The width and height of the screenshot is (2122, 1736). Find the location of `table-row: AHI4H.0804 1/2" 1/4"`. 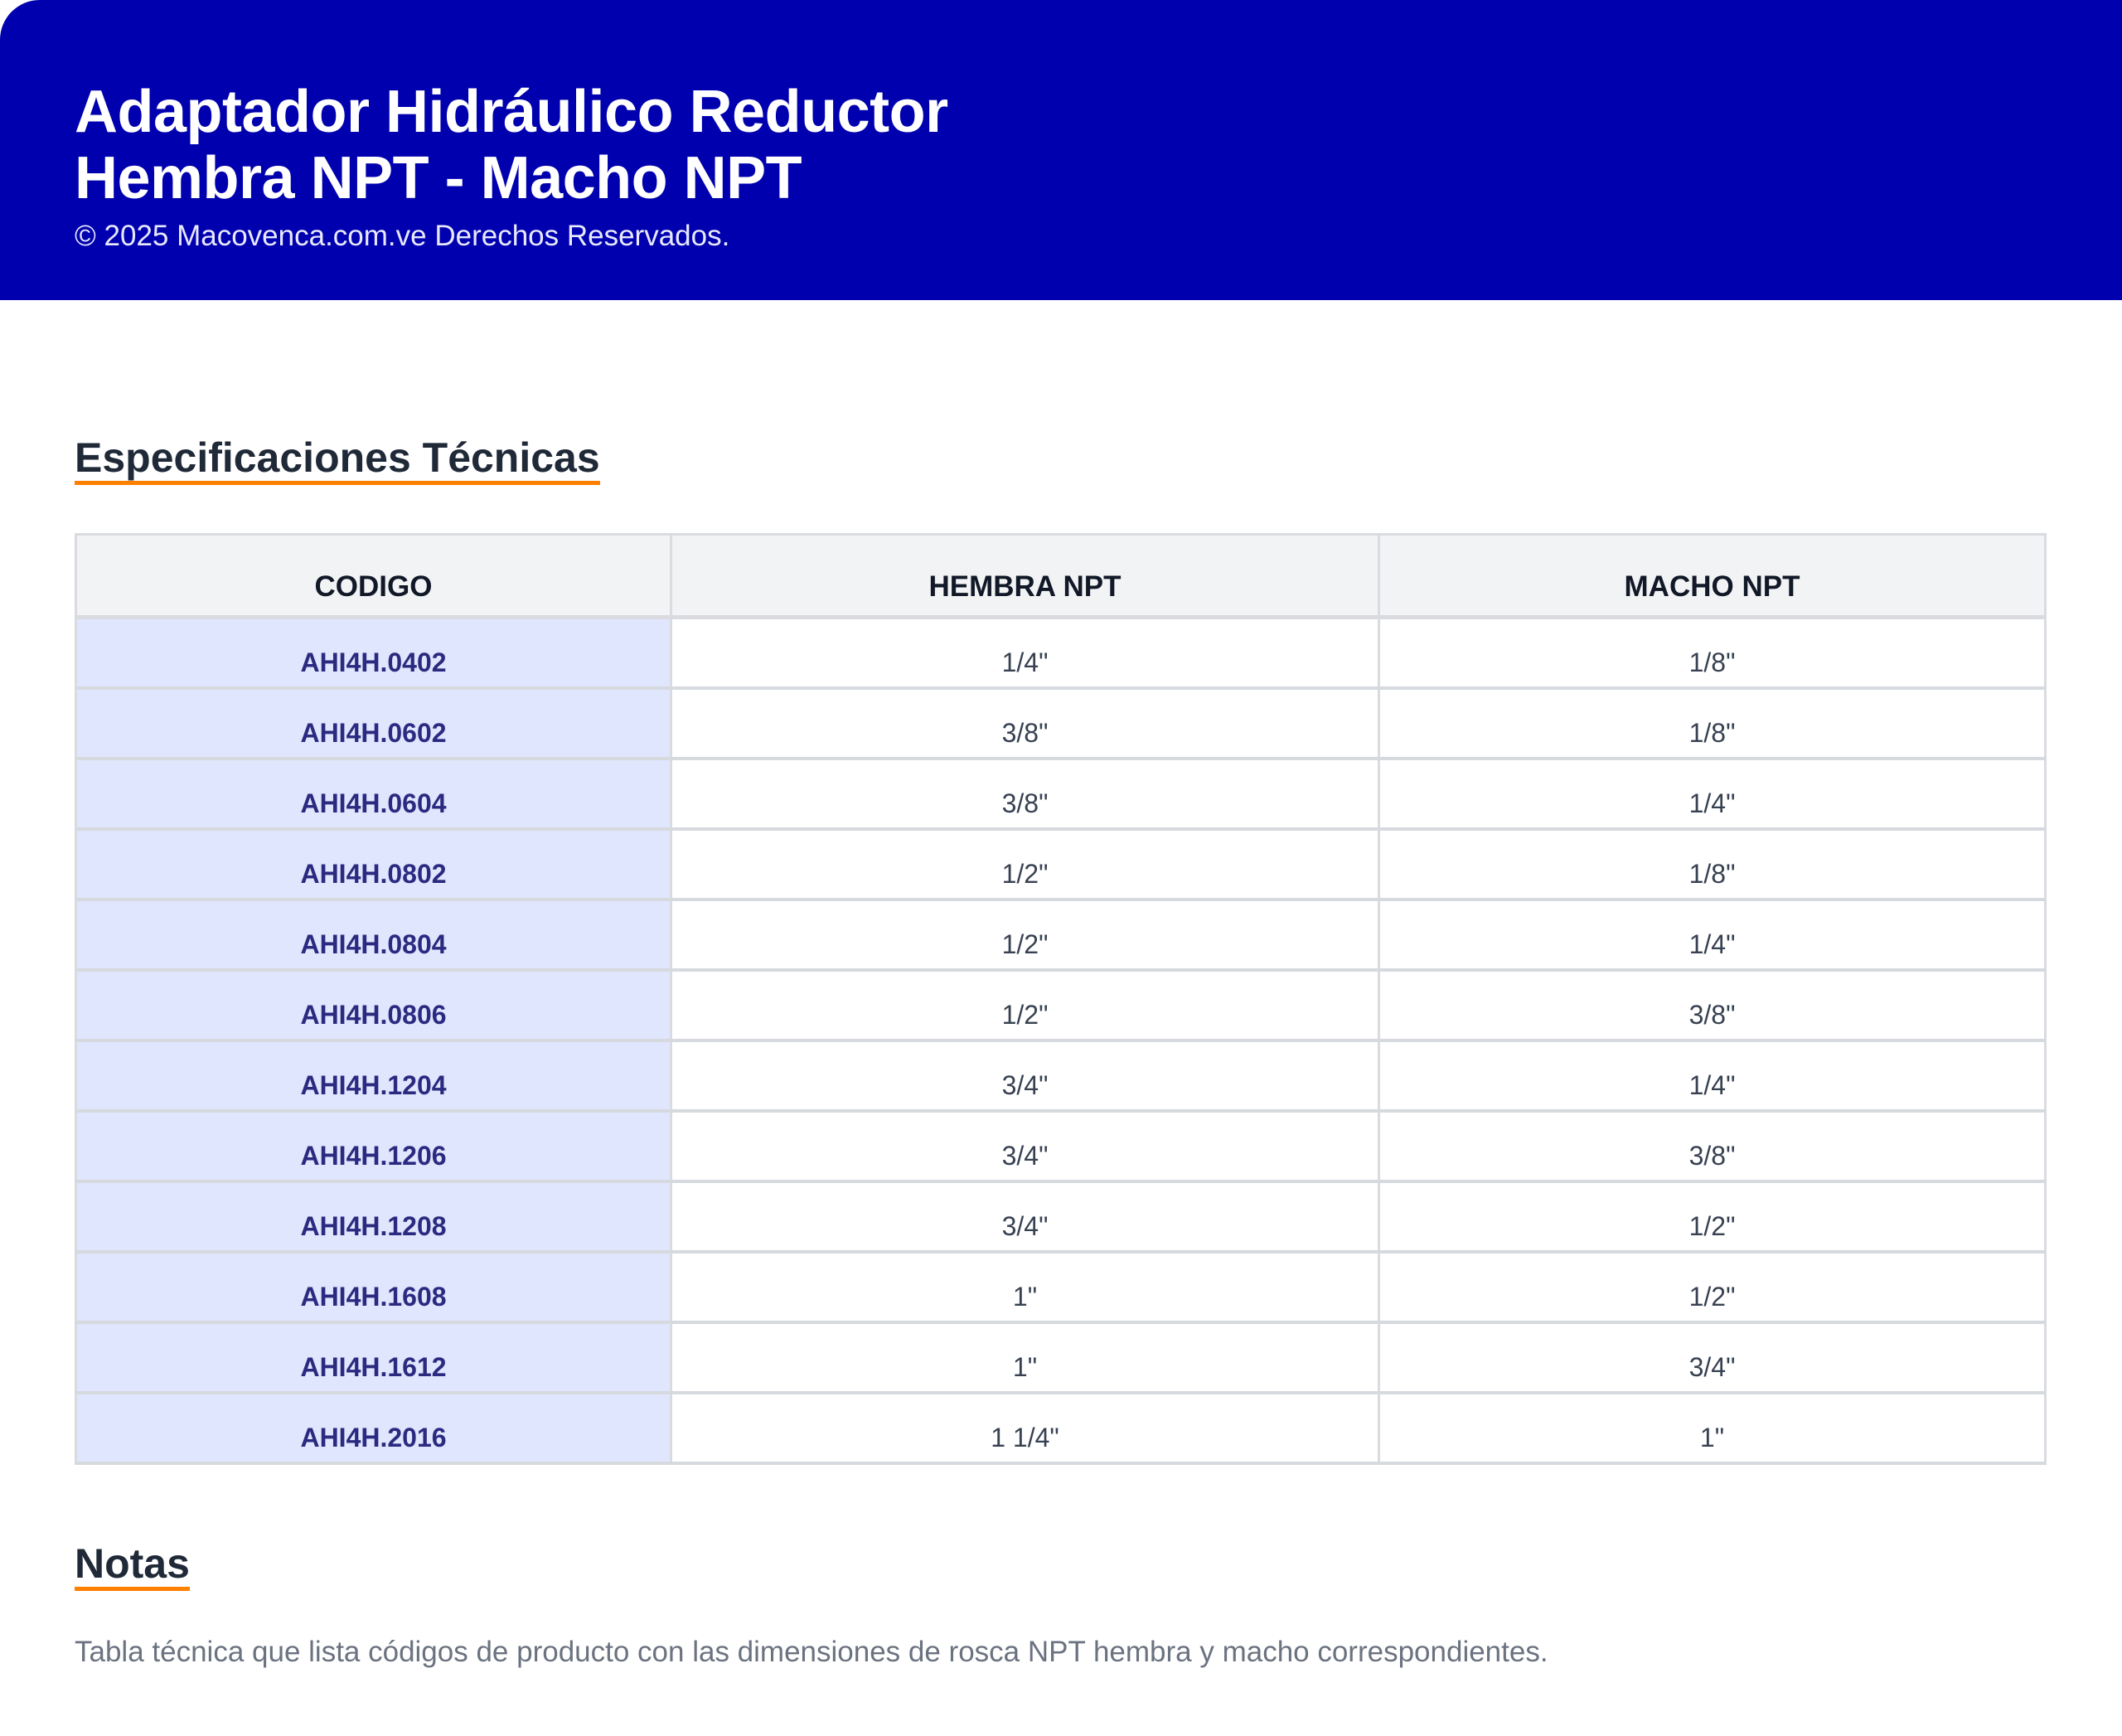

table-row: AHI4H.0804 1/2" 1/4" is located at coordinates (1061, 935).